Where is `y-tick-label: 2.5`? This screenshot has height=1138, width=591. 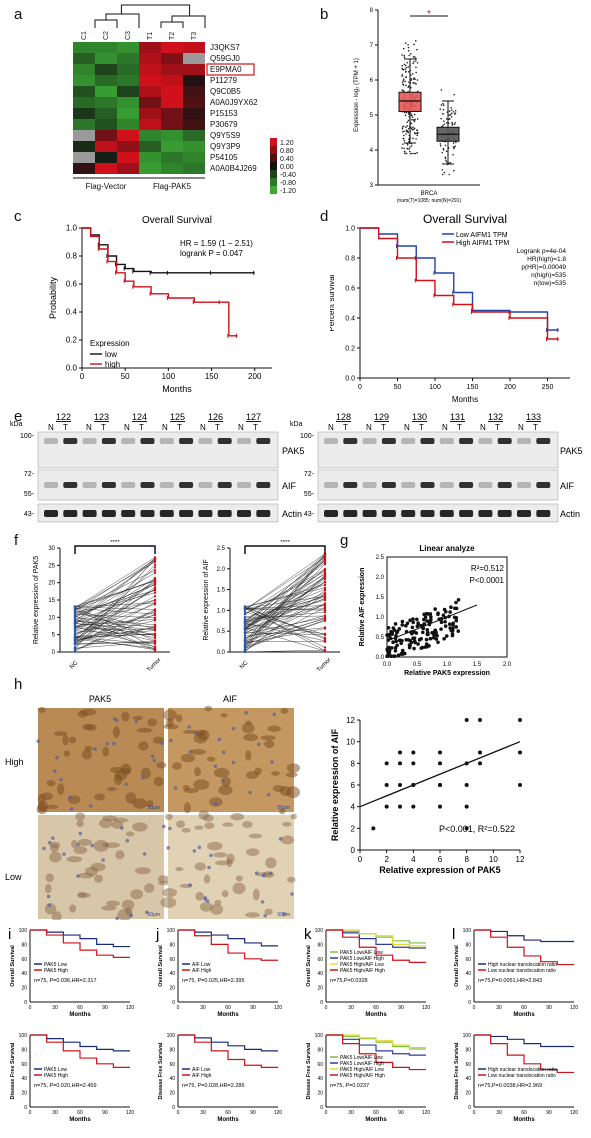 y-tick-label: 2.5 is located at coordinates (380, 558).